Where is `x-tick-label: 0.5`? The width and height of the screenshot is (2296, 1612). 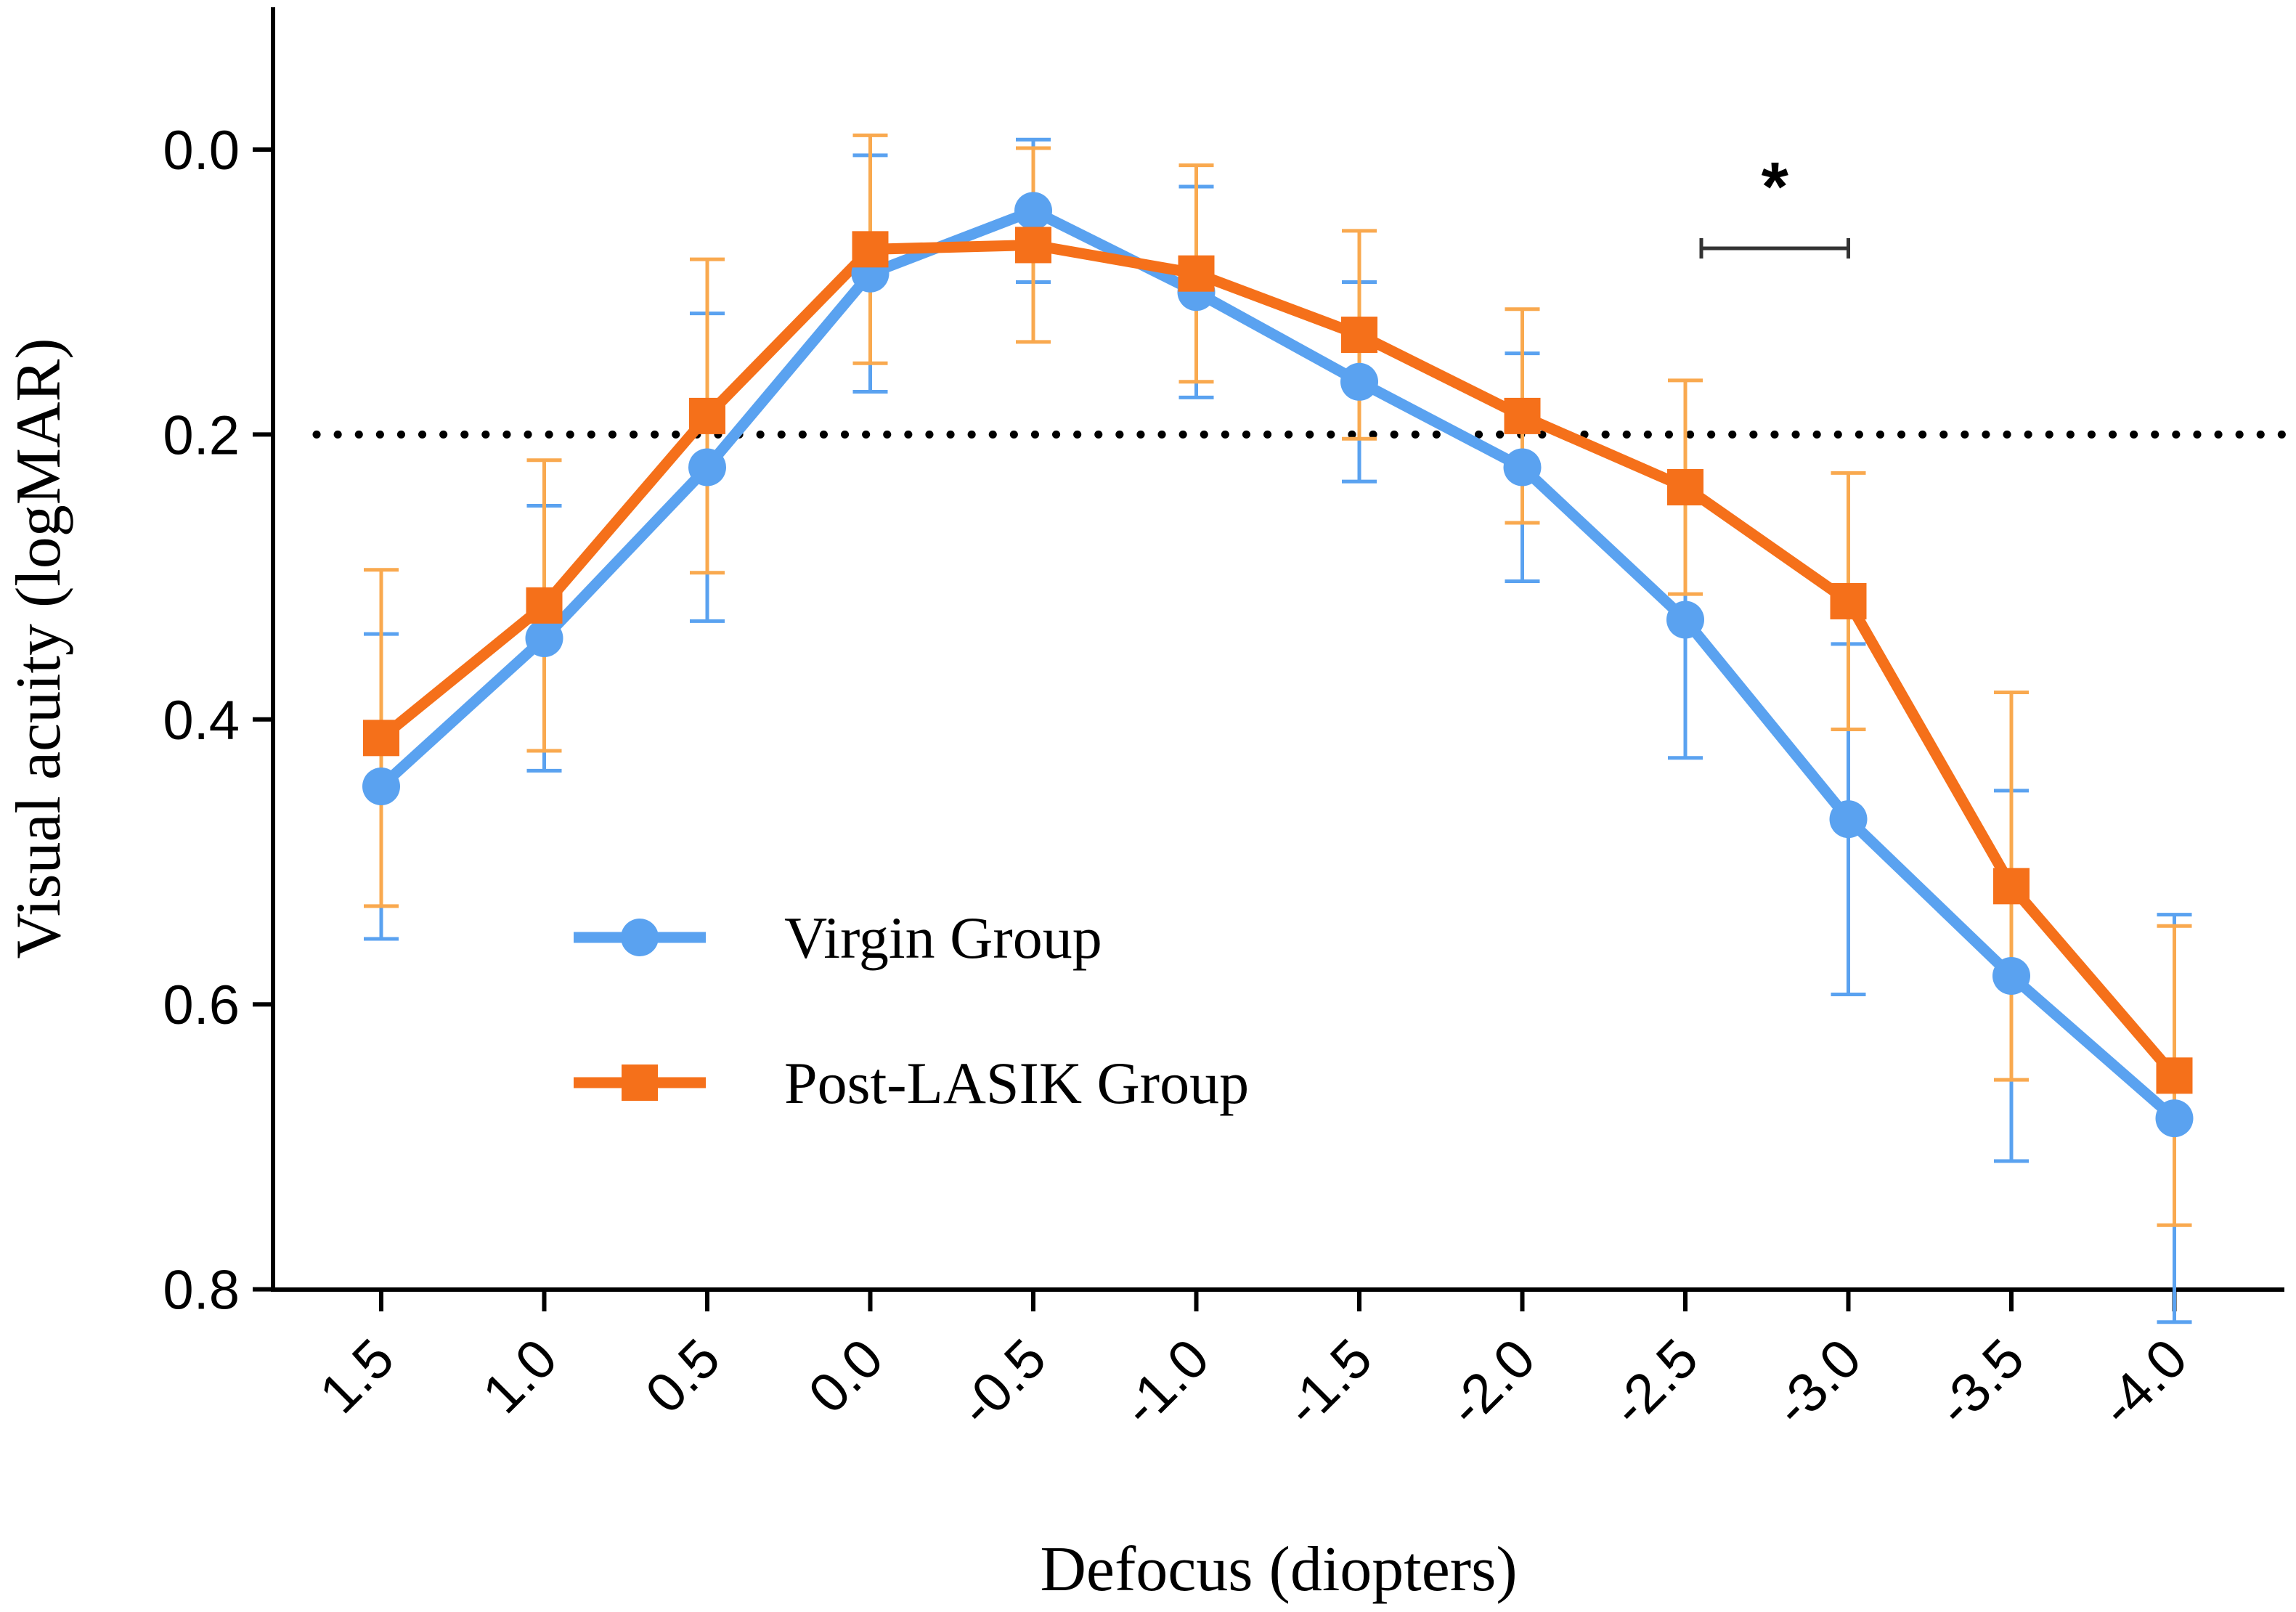 x-tick-label: 0.5 is located at coordinates (683, 1376).